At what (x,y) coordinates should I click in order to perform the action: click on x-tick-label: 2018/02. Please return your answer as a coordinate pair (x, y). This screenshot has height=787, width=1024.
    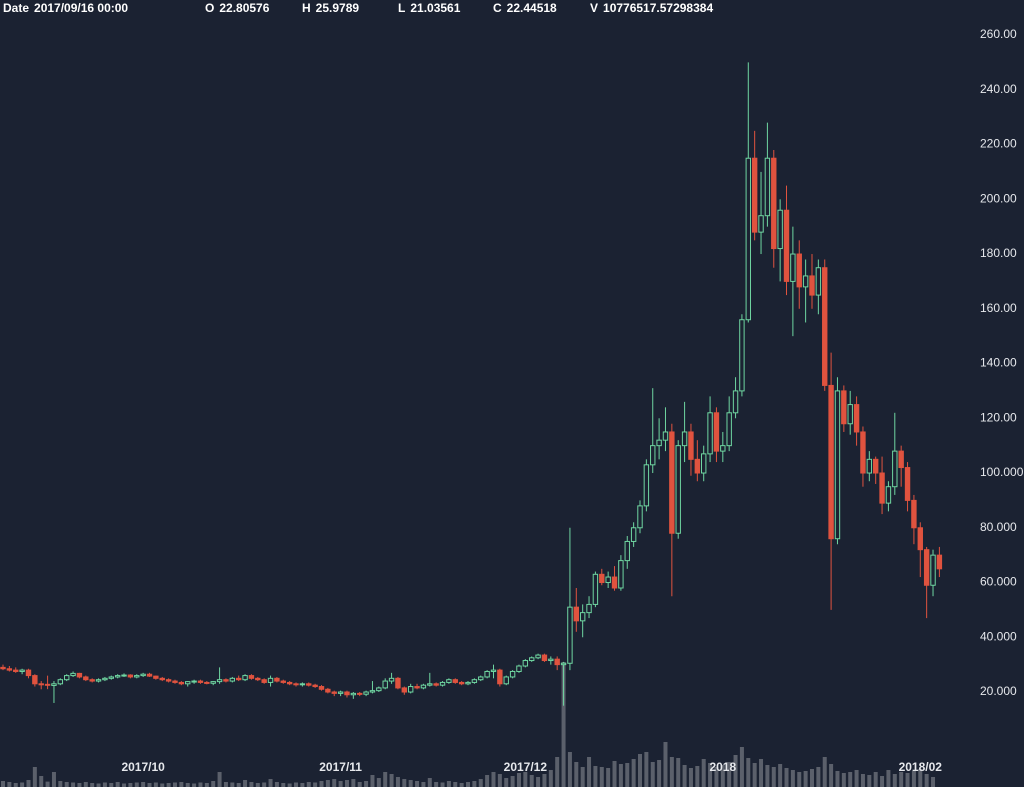
    Looking at the image, I should click on (921, 767).